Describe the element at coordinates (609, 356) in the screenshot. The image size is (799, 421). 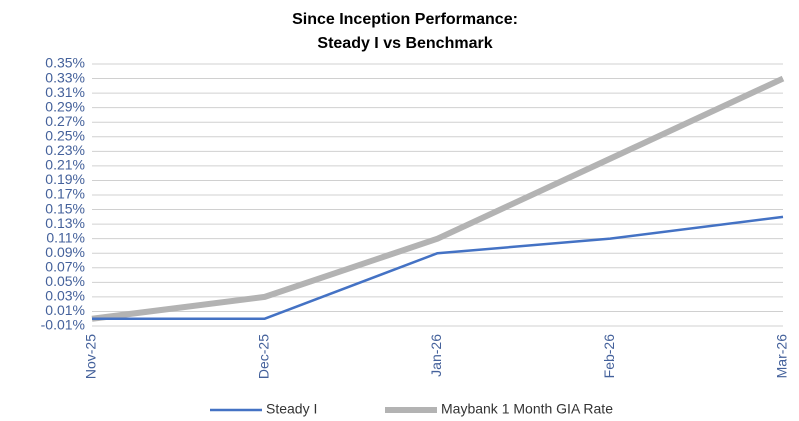
I see `x-tick-label: Feb-26` at that location.